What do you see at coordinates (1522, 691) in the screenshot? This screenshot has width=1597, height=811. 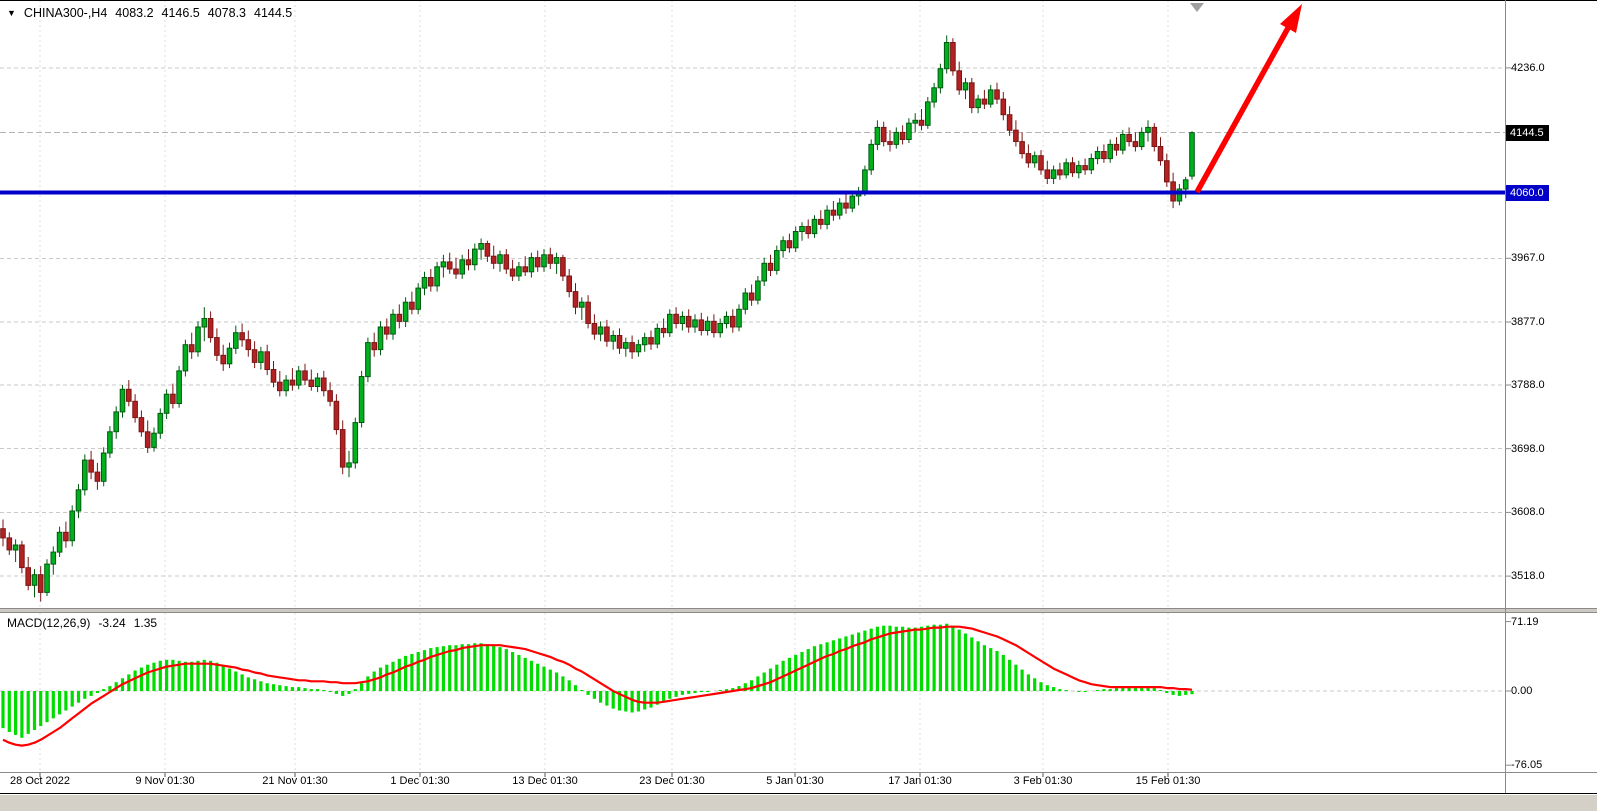 I see `macd-axis-label: 0.00` at bounding box center [1522, 691].